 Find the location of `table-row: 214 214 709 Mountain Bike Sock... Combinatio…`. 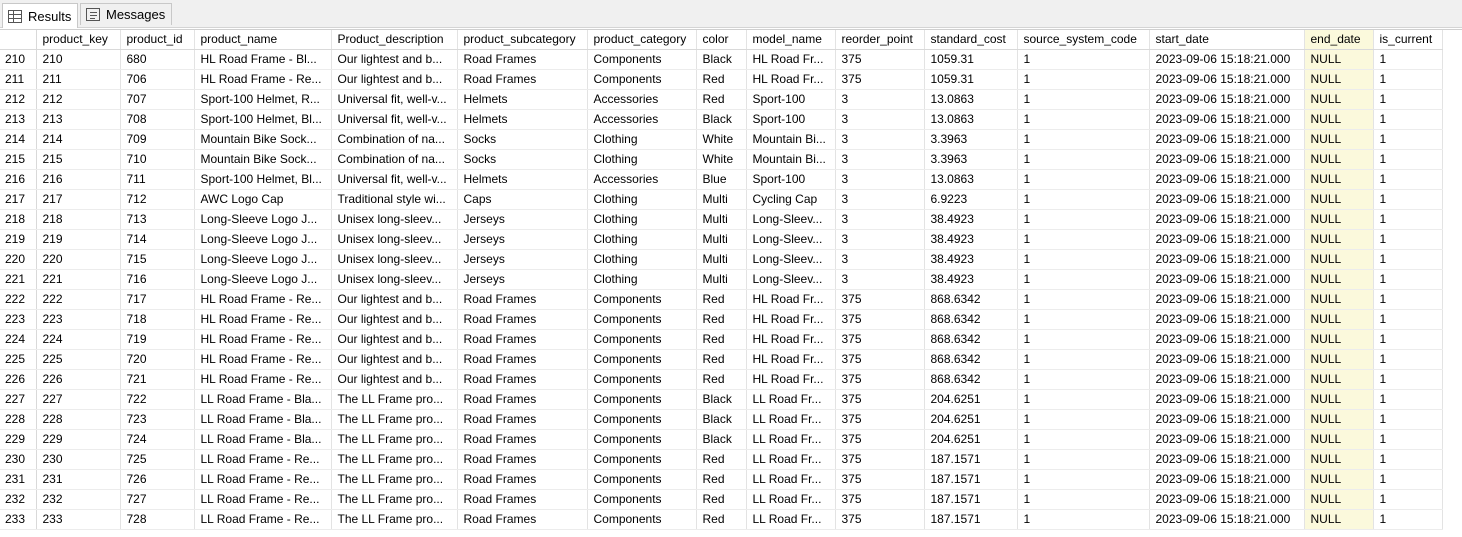

table-row: 214 214 709 Mountain Bike Sock... Combinatio… is located at coordinates (721, 139).